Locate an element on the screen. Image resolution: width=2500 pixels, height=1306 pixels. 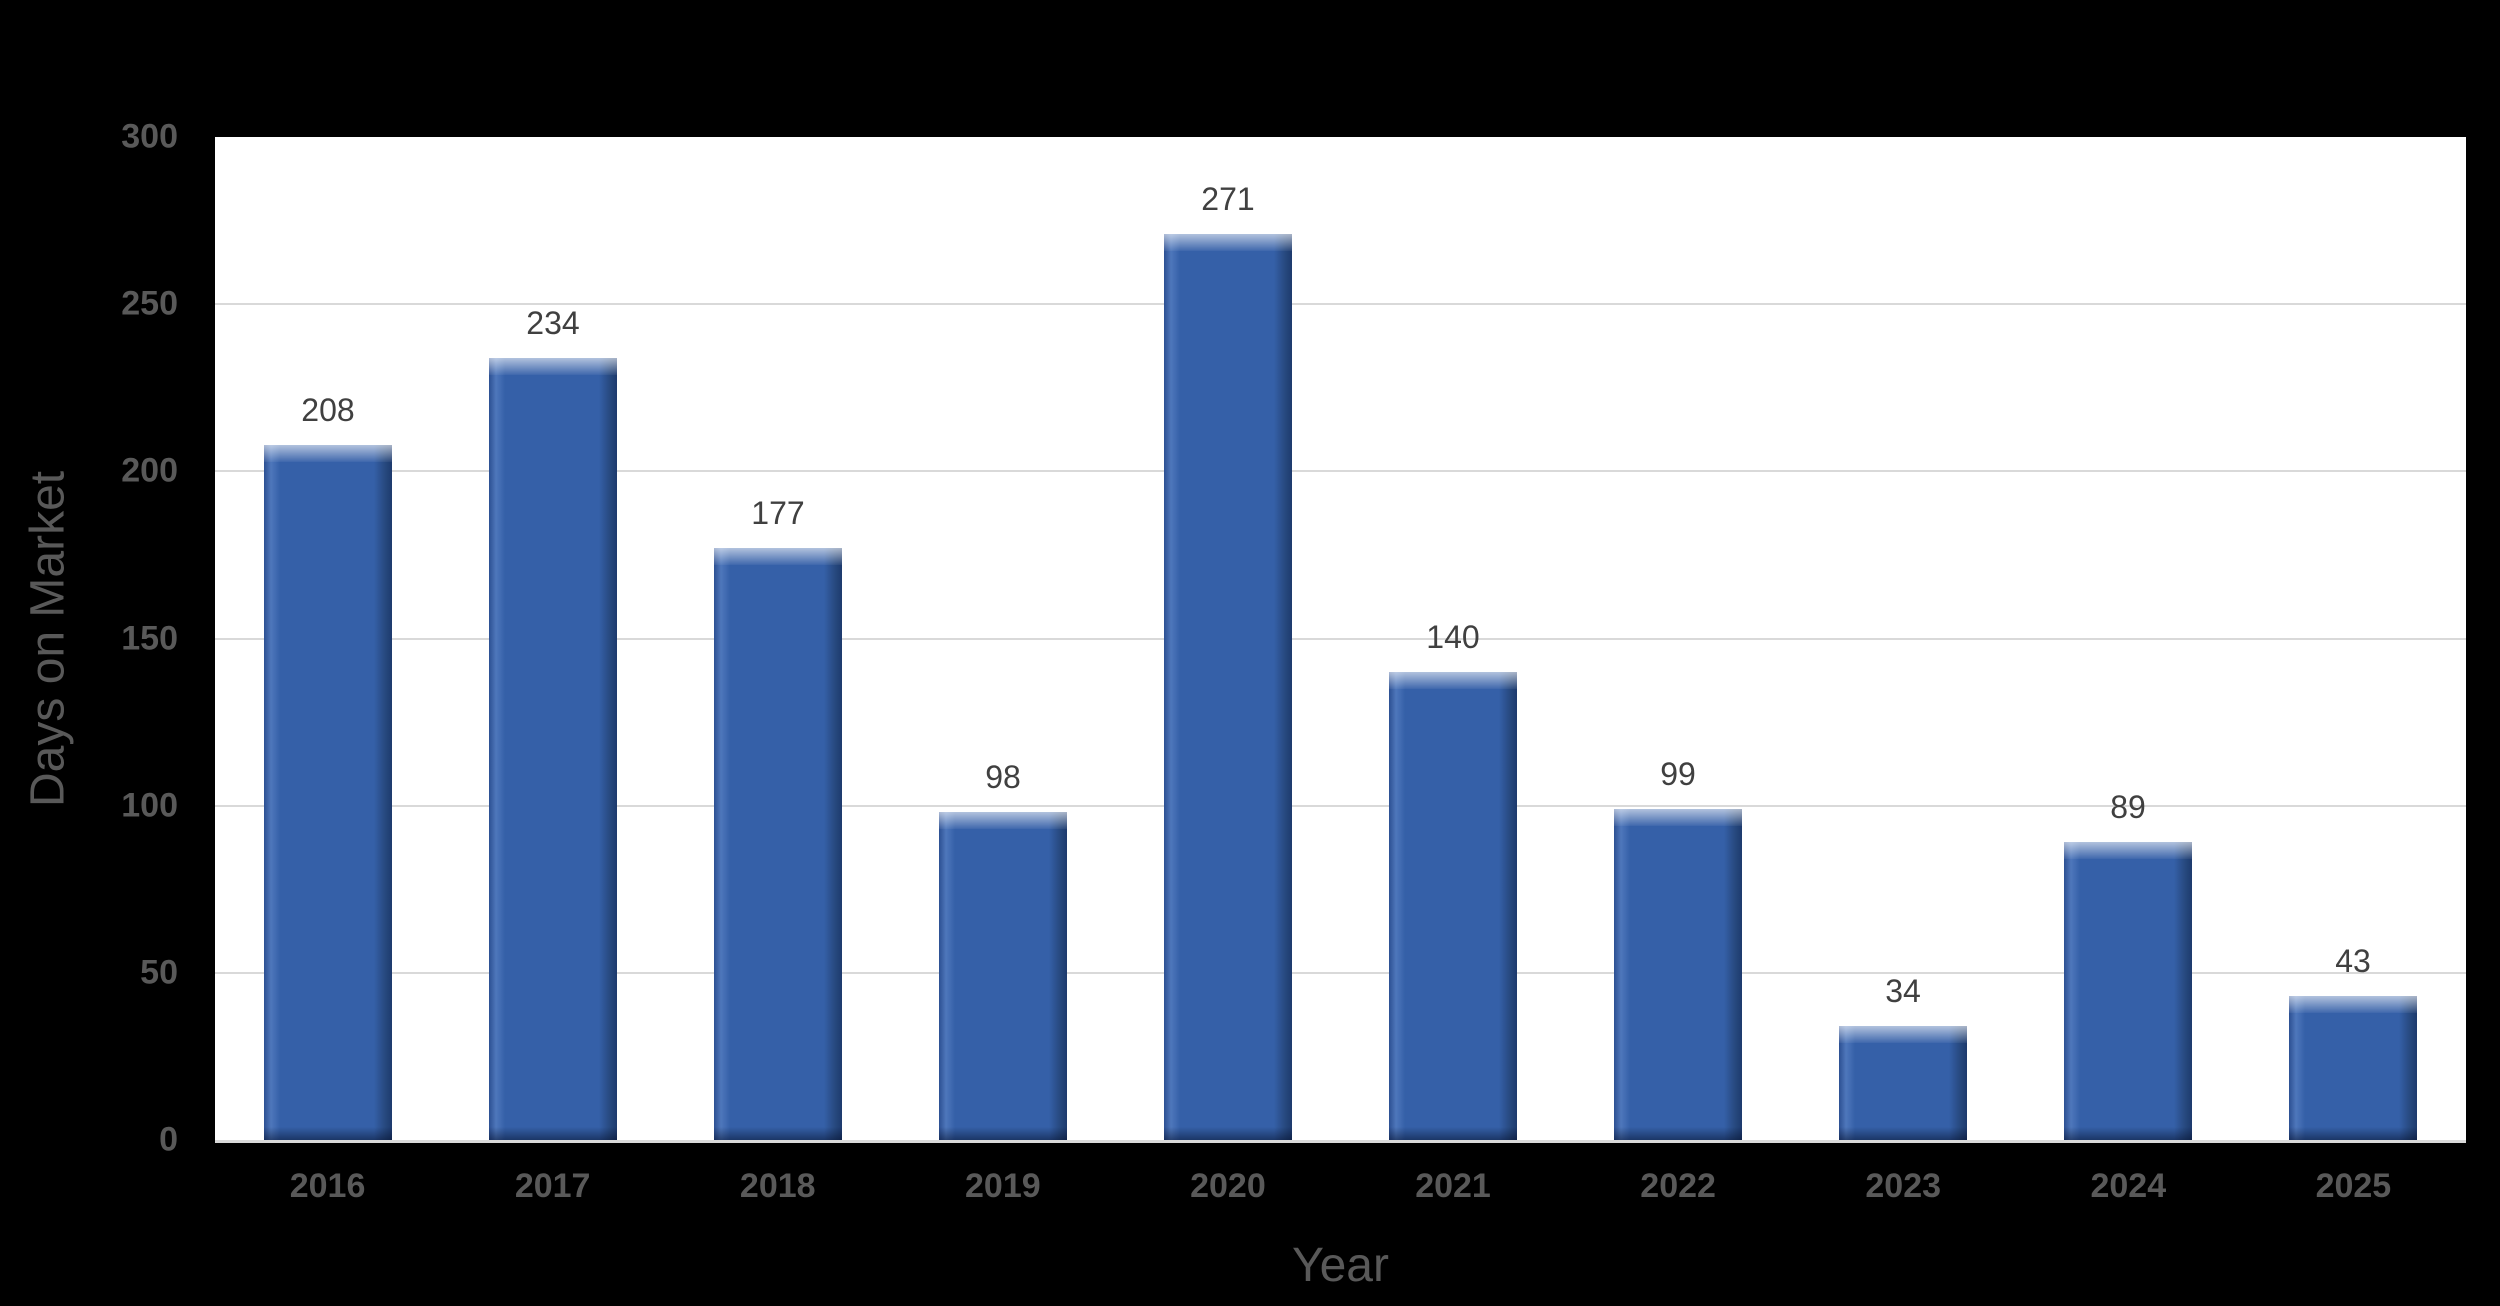
x-tick-2021: 2021 is located at coordinates (1453, 1186).